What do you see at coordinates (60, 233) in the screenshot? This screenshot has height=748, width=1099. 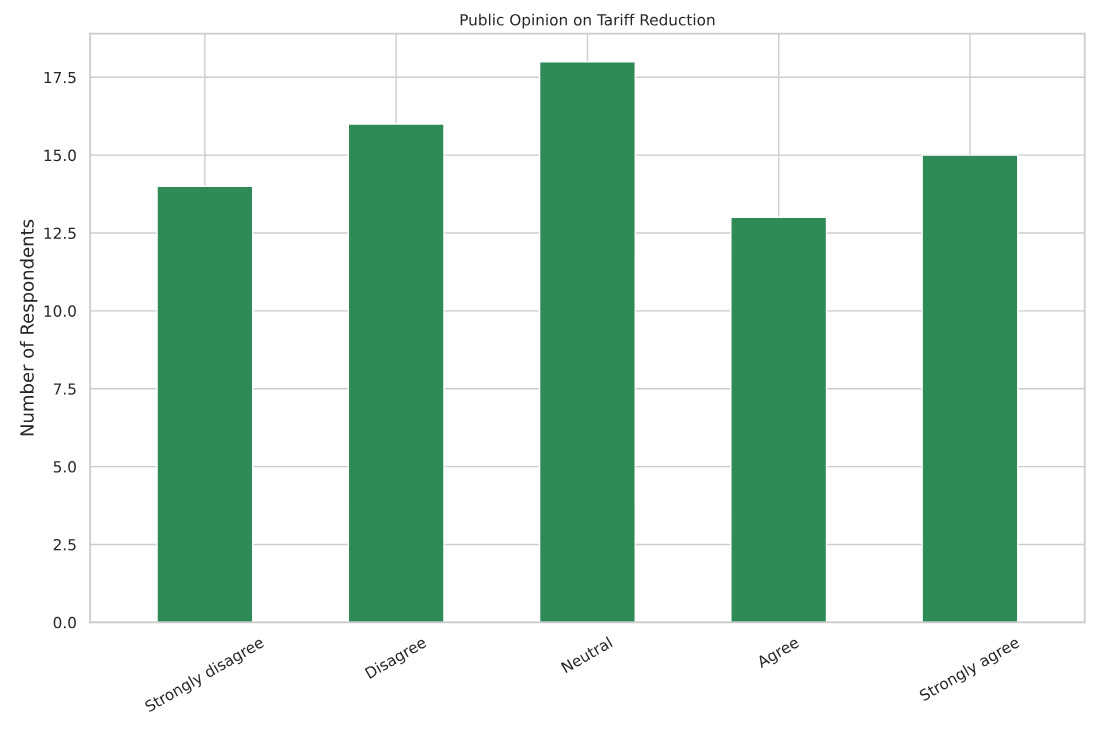 I see `y-tick-label: 12.5` at bounding box center [60, 233].